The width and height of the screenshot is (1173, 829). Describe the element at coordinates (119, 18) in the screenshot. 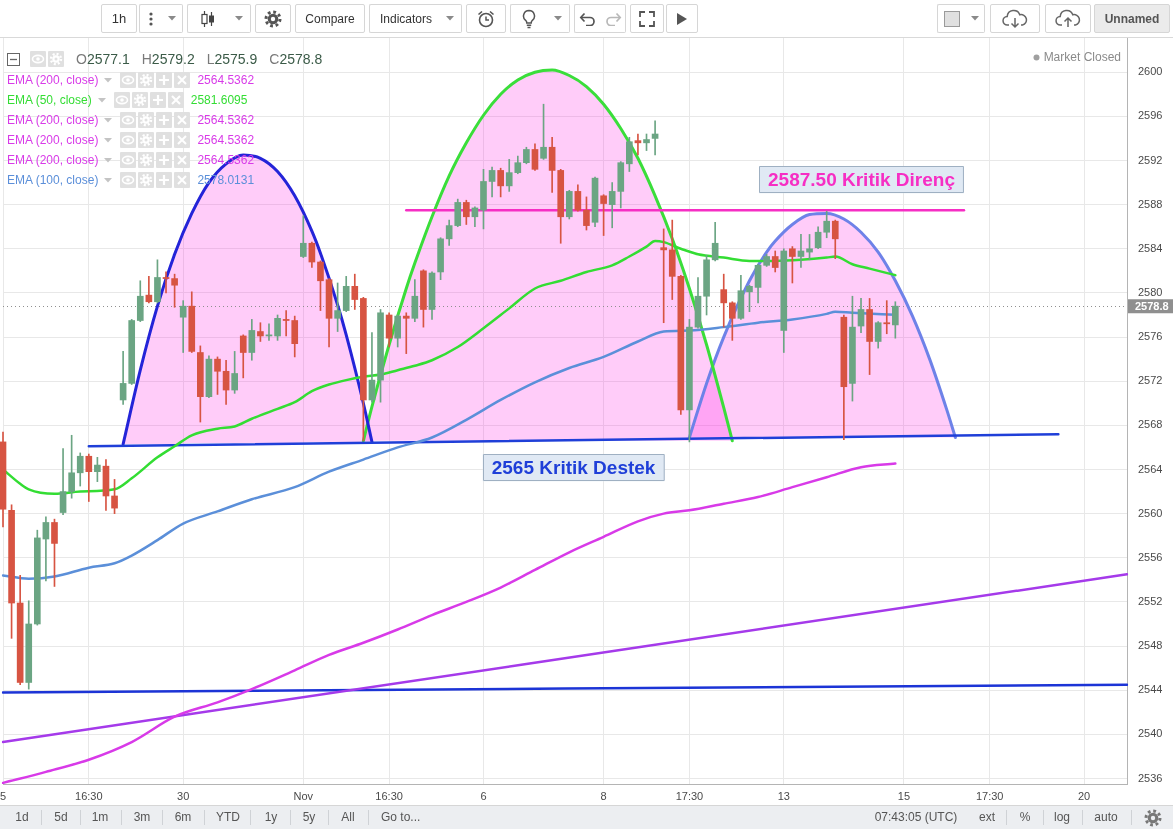

I see `text: 1h` at that location.